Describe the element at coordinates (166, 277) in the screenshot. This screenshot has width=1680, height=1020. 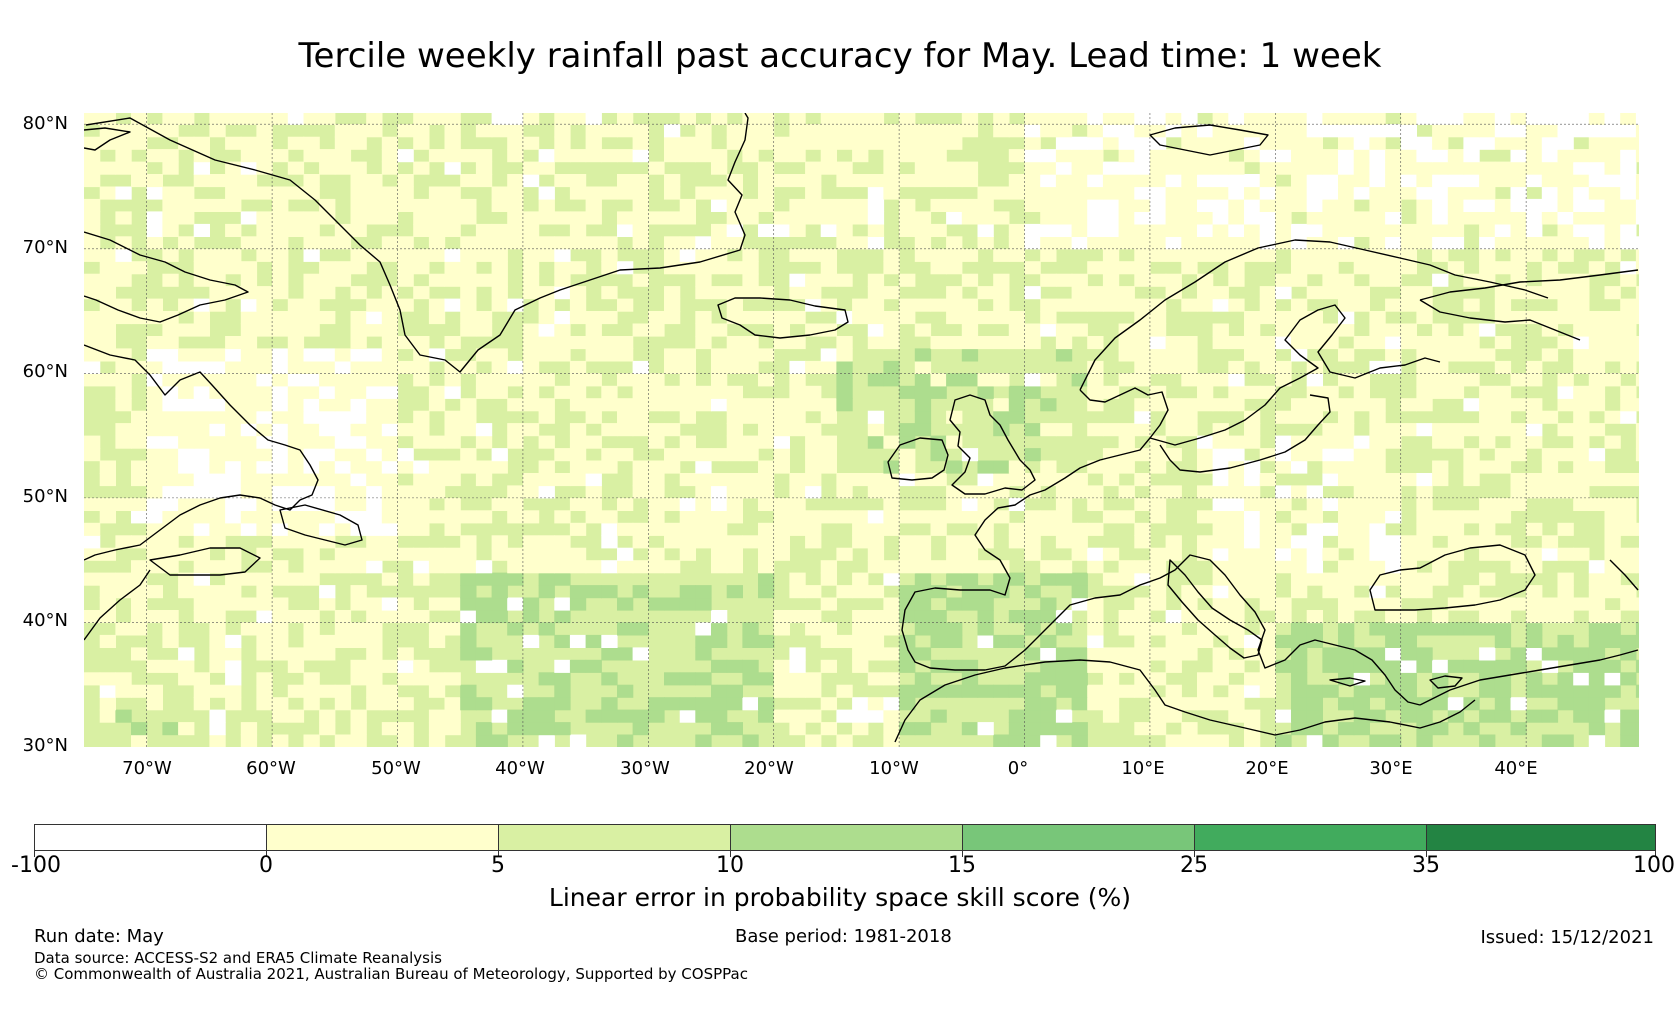
I see `coastline-baffin` at that location.